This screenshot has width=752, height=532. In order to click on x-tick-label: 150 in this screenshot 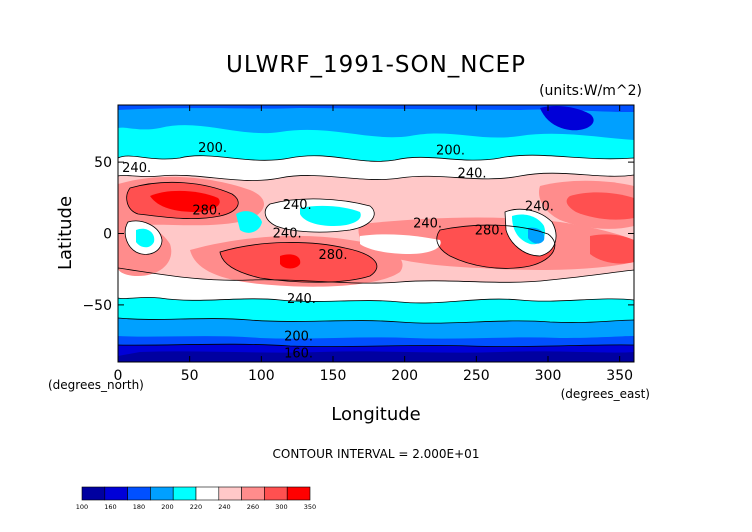, I will do `click(333, 376)`.